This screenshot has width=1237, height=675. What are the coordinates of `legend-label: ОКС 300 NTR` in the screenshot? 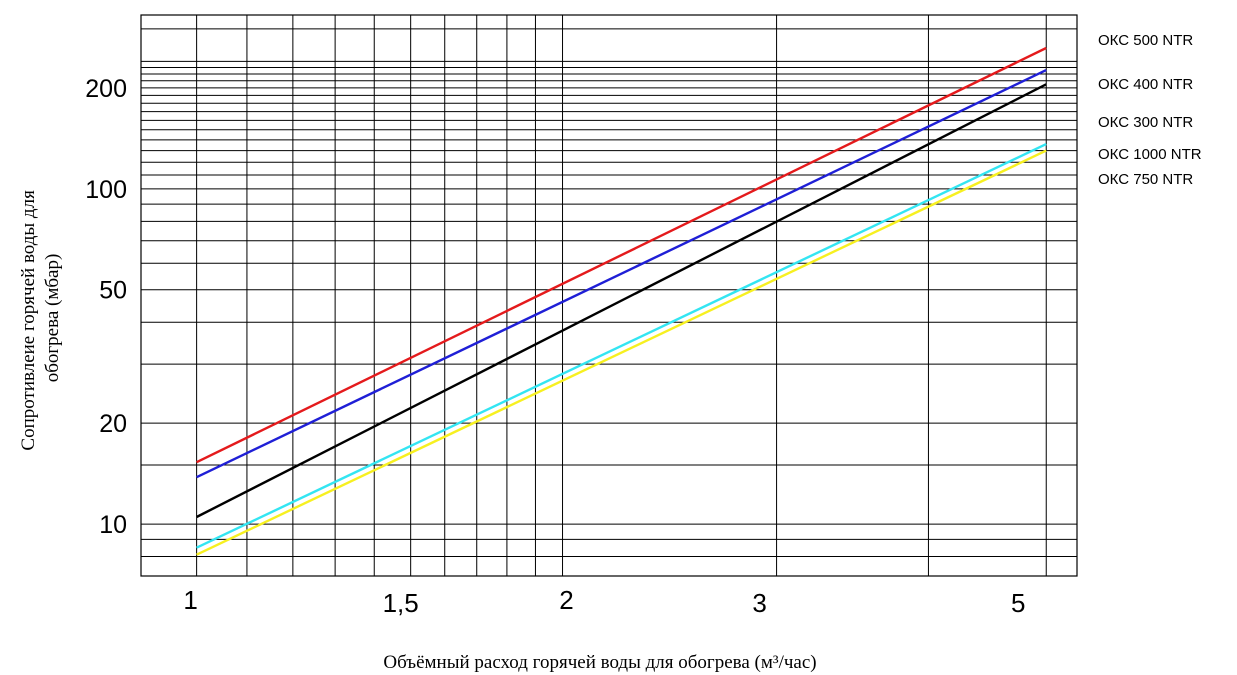 It's located at (1145, 122).